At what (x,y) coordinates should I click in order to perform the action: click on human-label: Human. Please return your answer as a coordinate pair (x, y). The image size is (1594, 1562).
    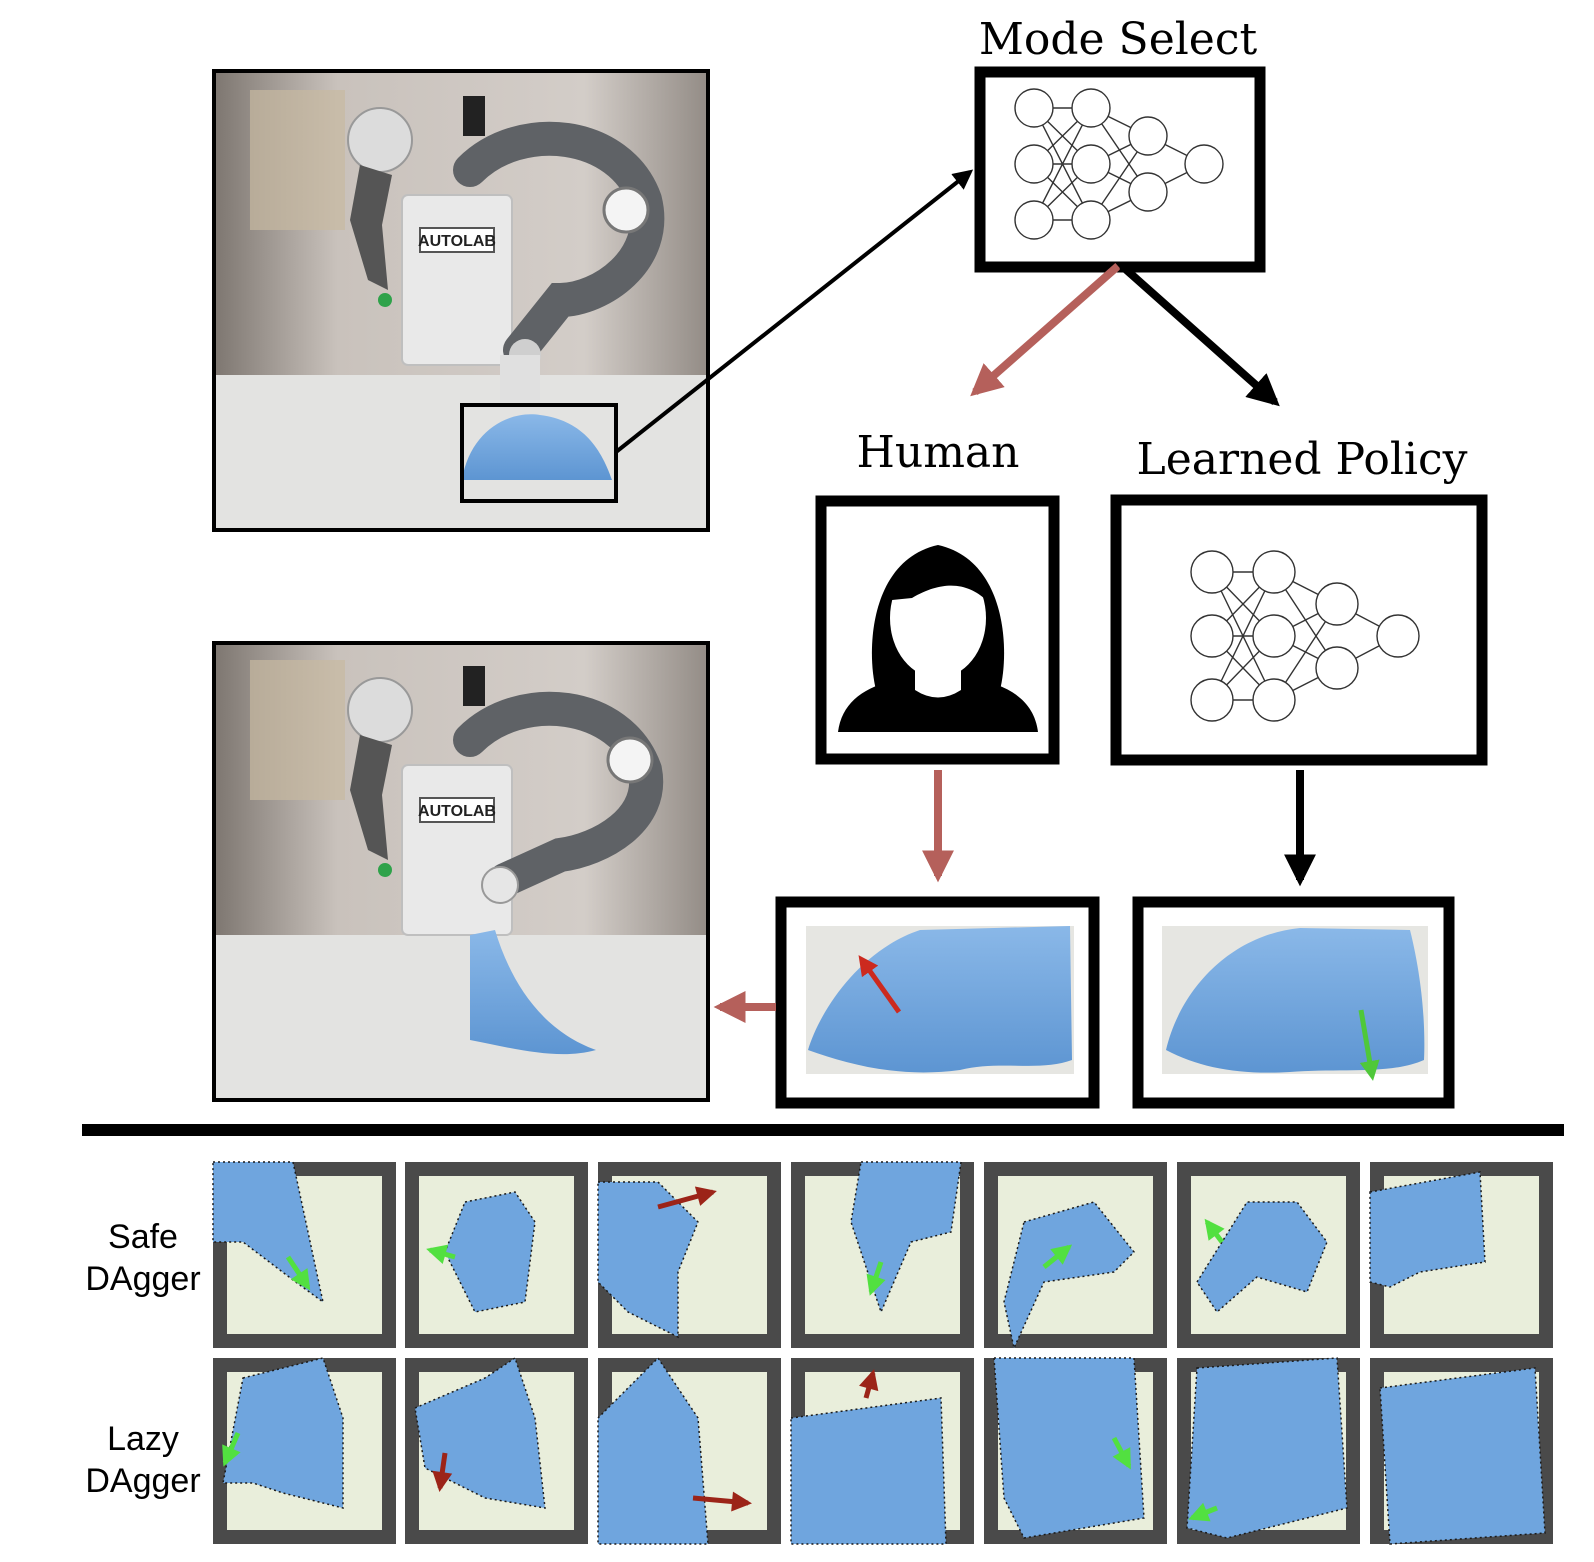
    Looking at the image, I should click on (937, 452).